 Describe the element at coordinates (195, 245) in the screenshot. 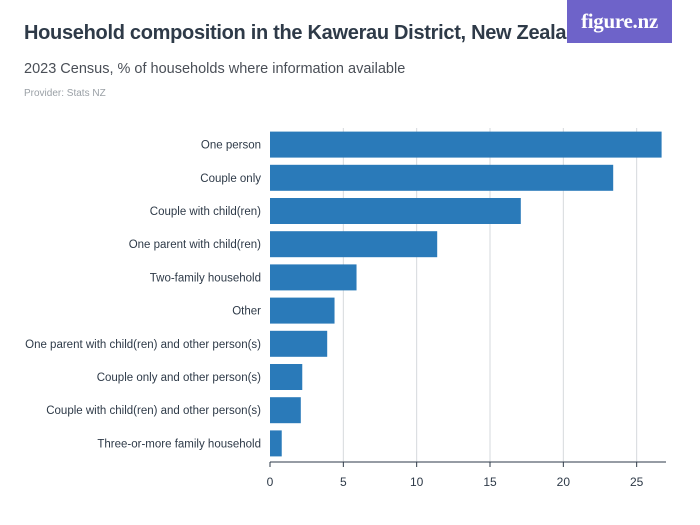

I see `category-label-4: One parent with child(ren)` at that location.